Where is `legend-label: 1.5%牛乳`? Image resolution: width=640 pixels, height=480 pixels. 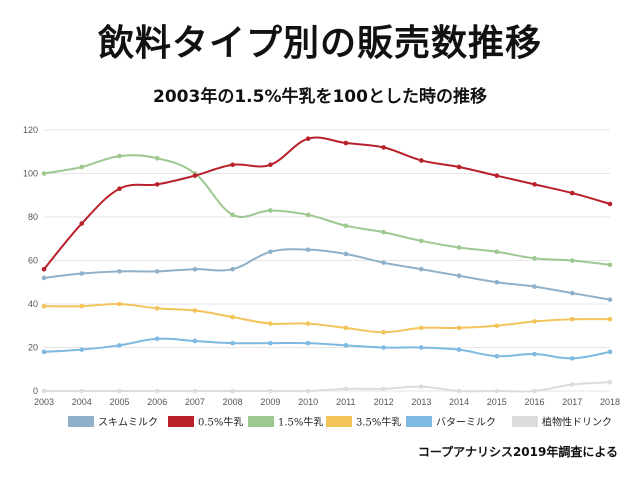
legend-label: 1.5%牛乳 is located at coordinates (300, 422).